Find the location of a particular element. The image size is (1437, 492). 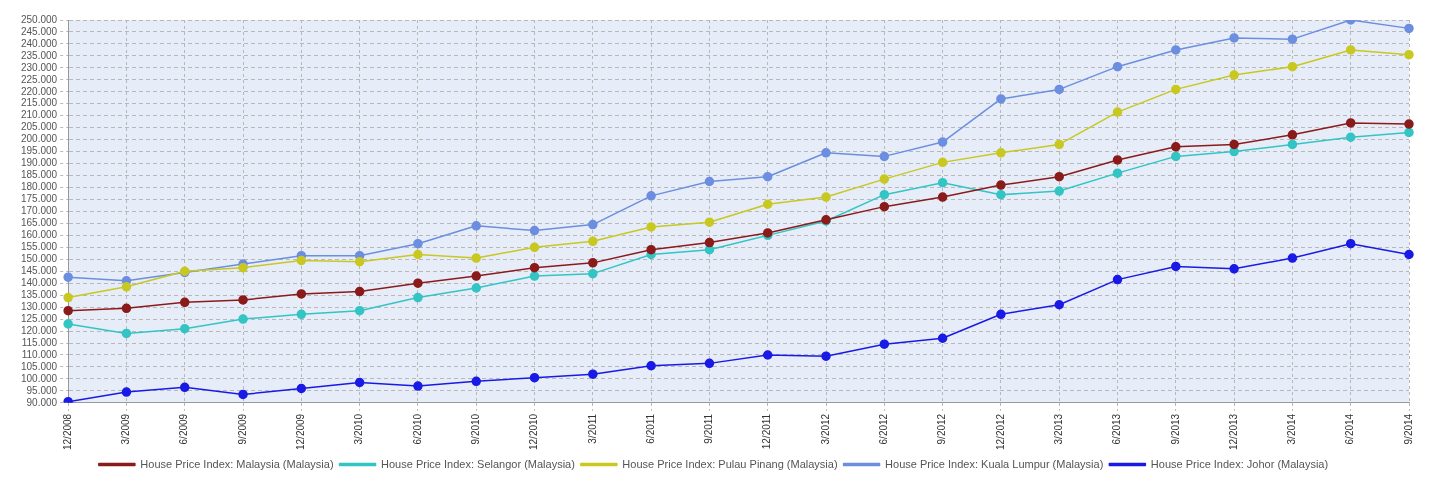

x-tick-label: 9/2014 is located at coordinates (1408, 429).